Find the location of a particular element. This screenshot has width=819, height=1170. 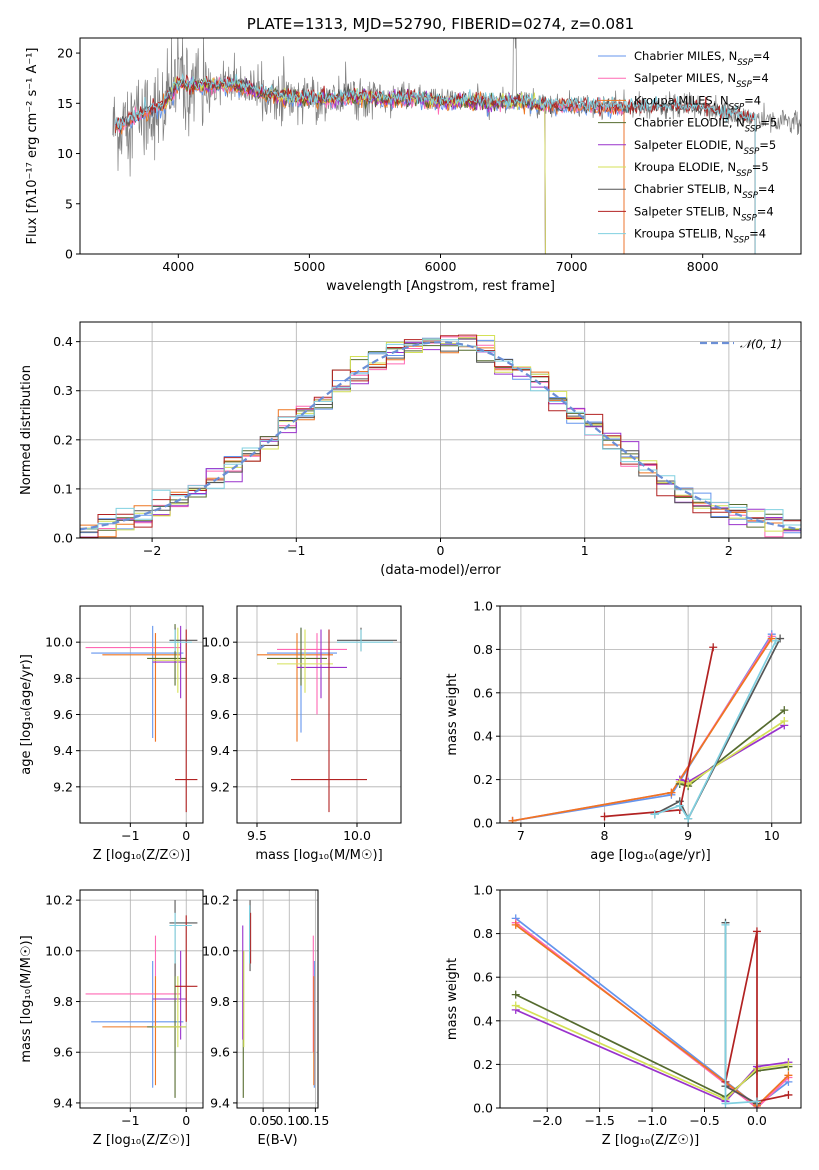

x-tick-label: 10.0 is located at coordinates (357, 835).